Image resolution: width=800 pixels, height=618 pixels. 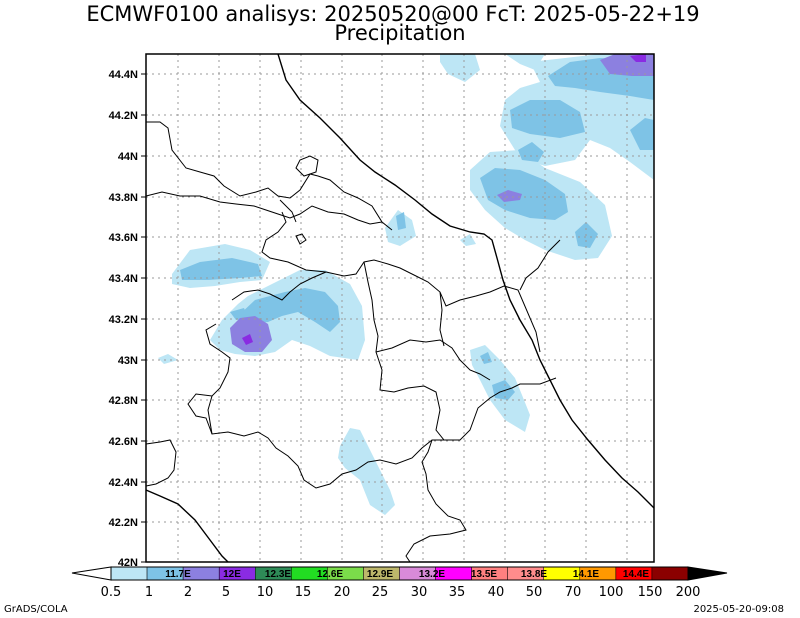 What do you see at coordinates (265, 592) in the screenshot?
I see `colorbar-label: 10` at bounding box center [265, 592].